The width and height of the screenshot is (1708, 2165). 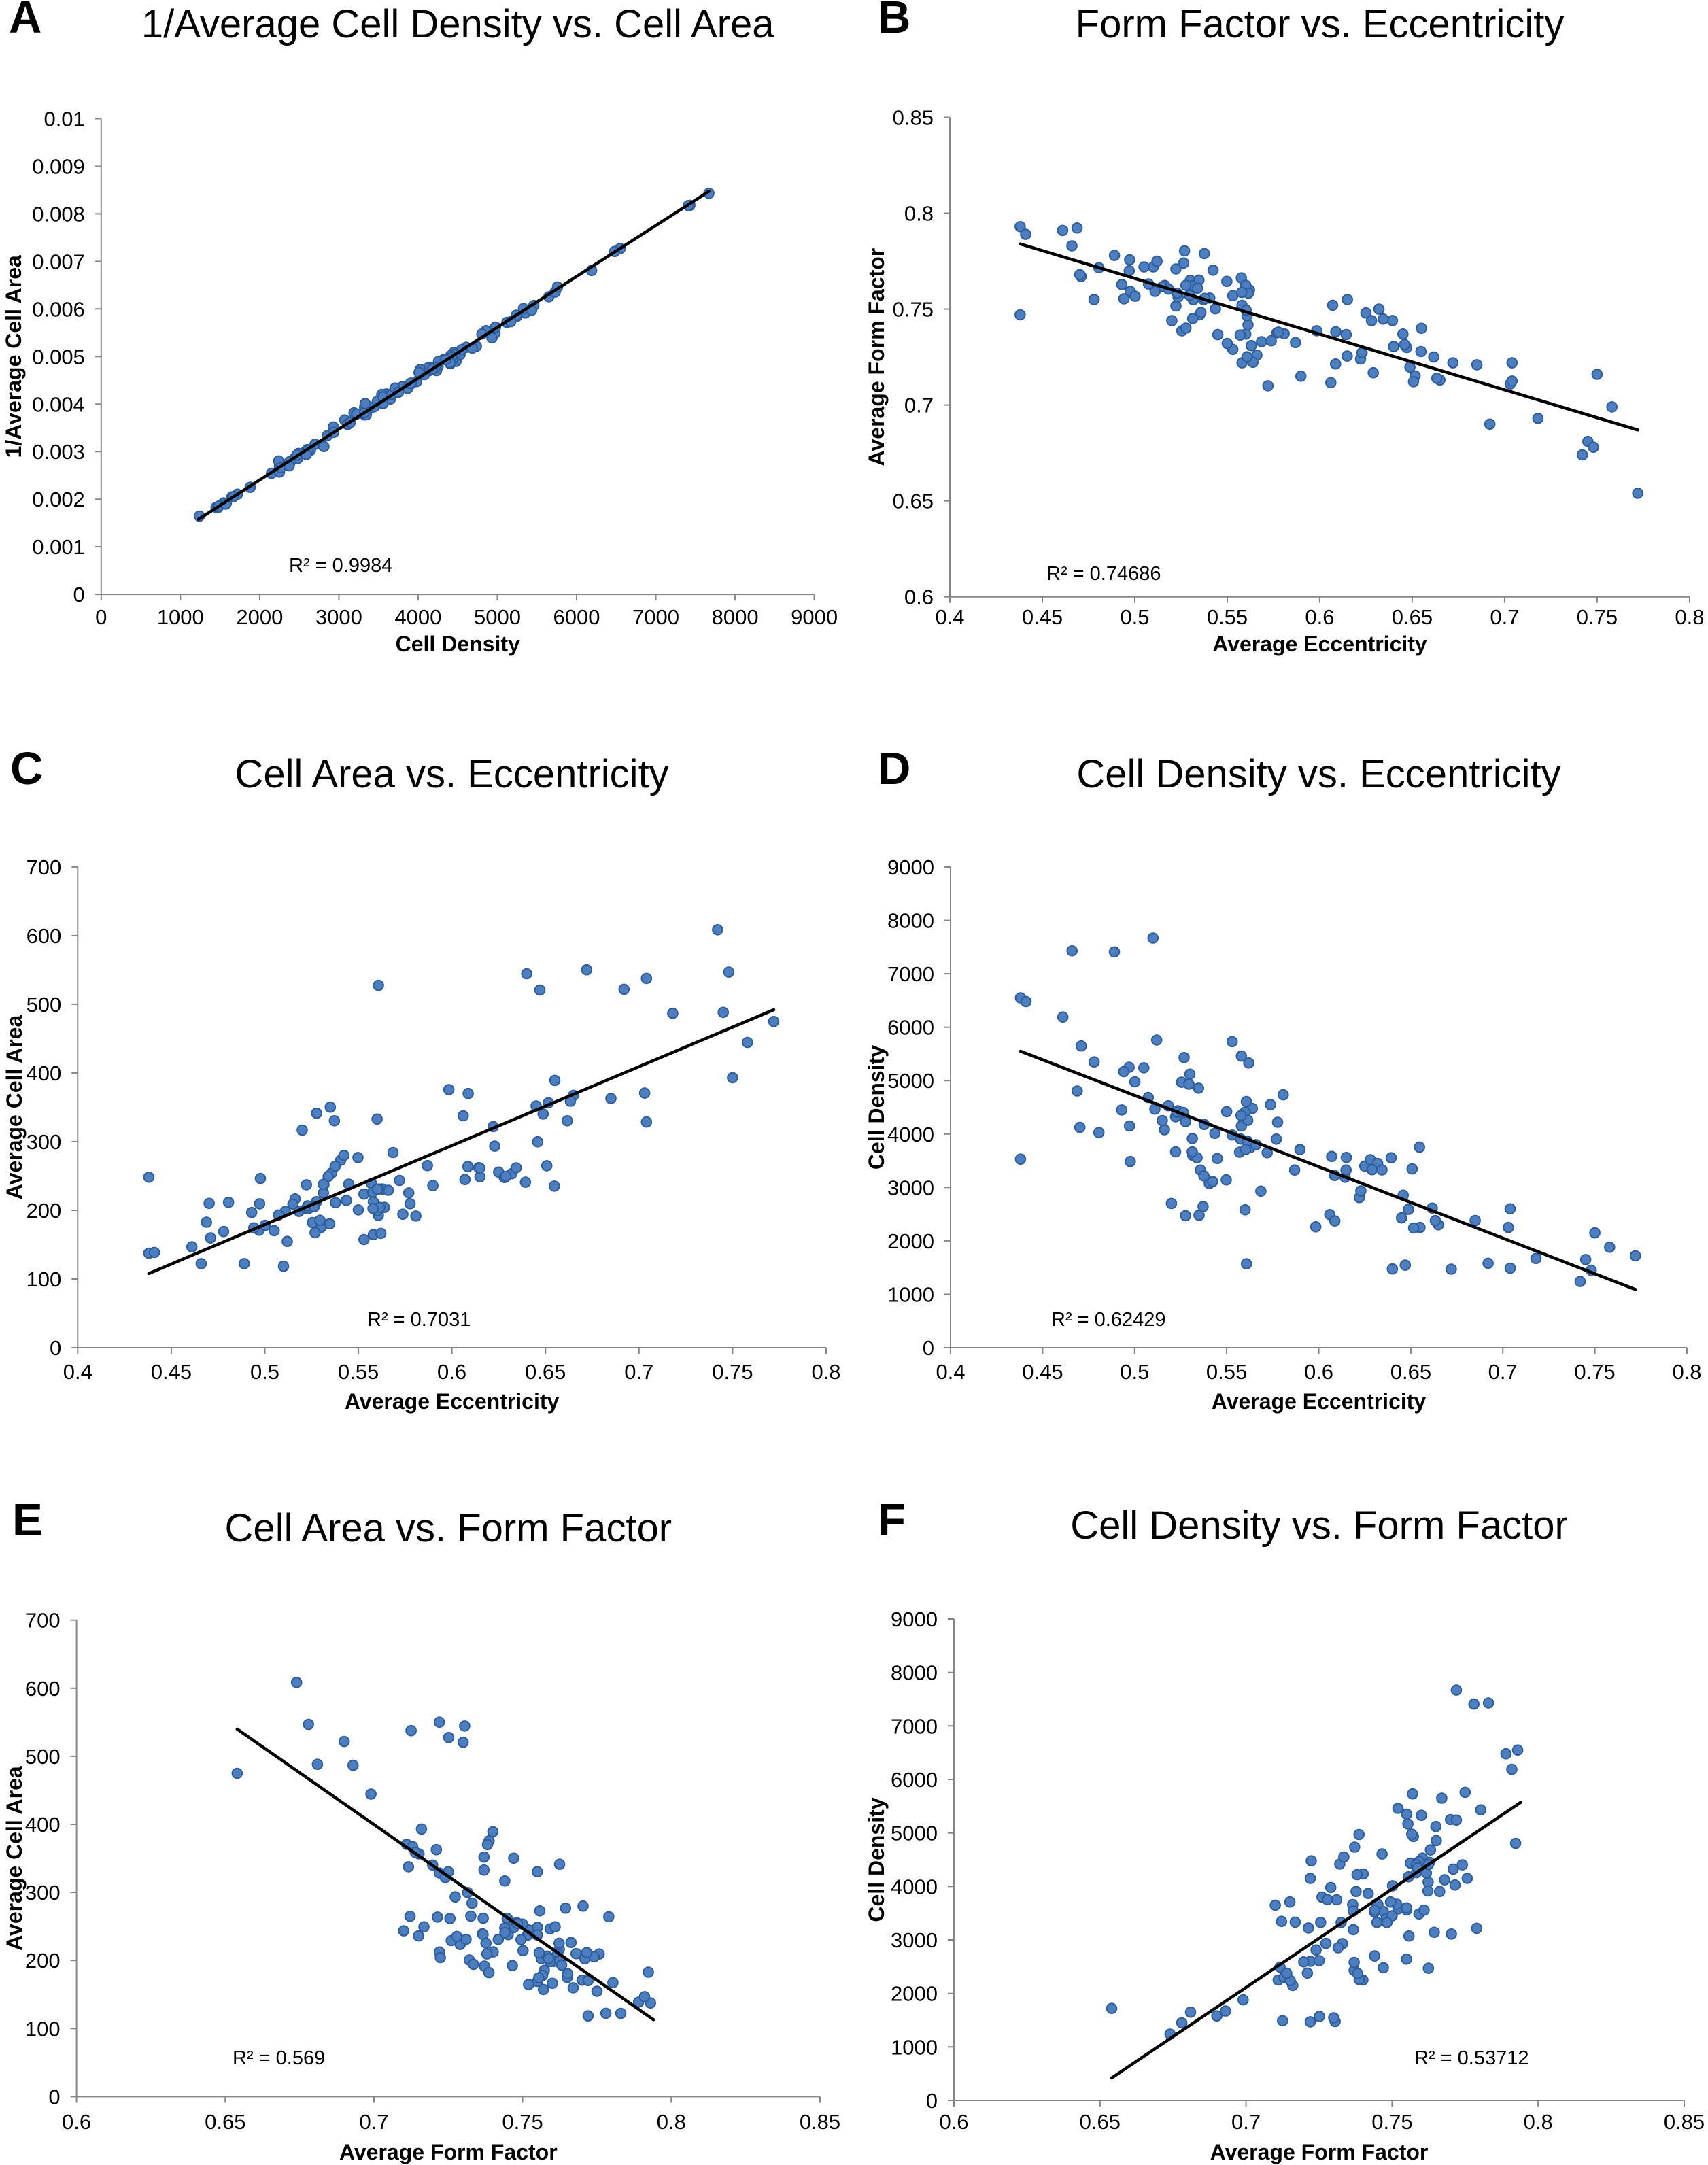 What do you see at coordinates (27, 1520) in the screenshot?
I see `svg-text: E` at bounding box center [27, 1520].